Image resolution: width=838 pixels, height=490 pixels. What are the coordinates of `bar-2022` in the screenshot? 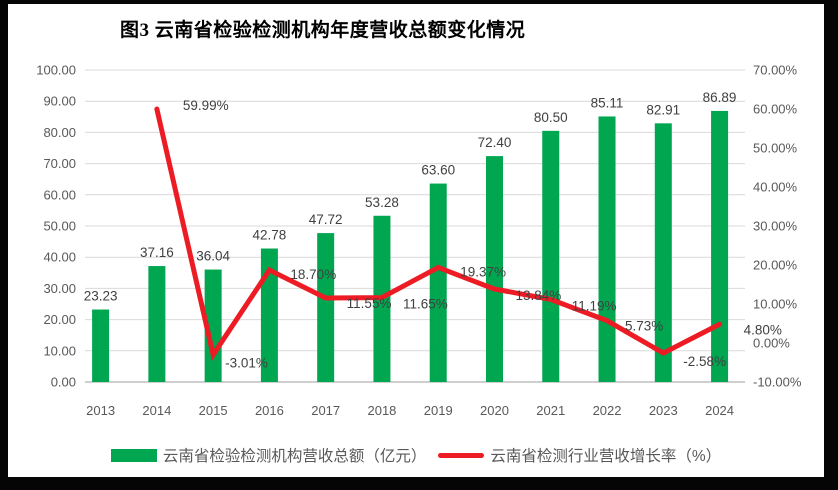 It's located at (607, 249).